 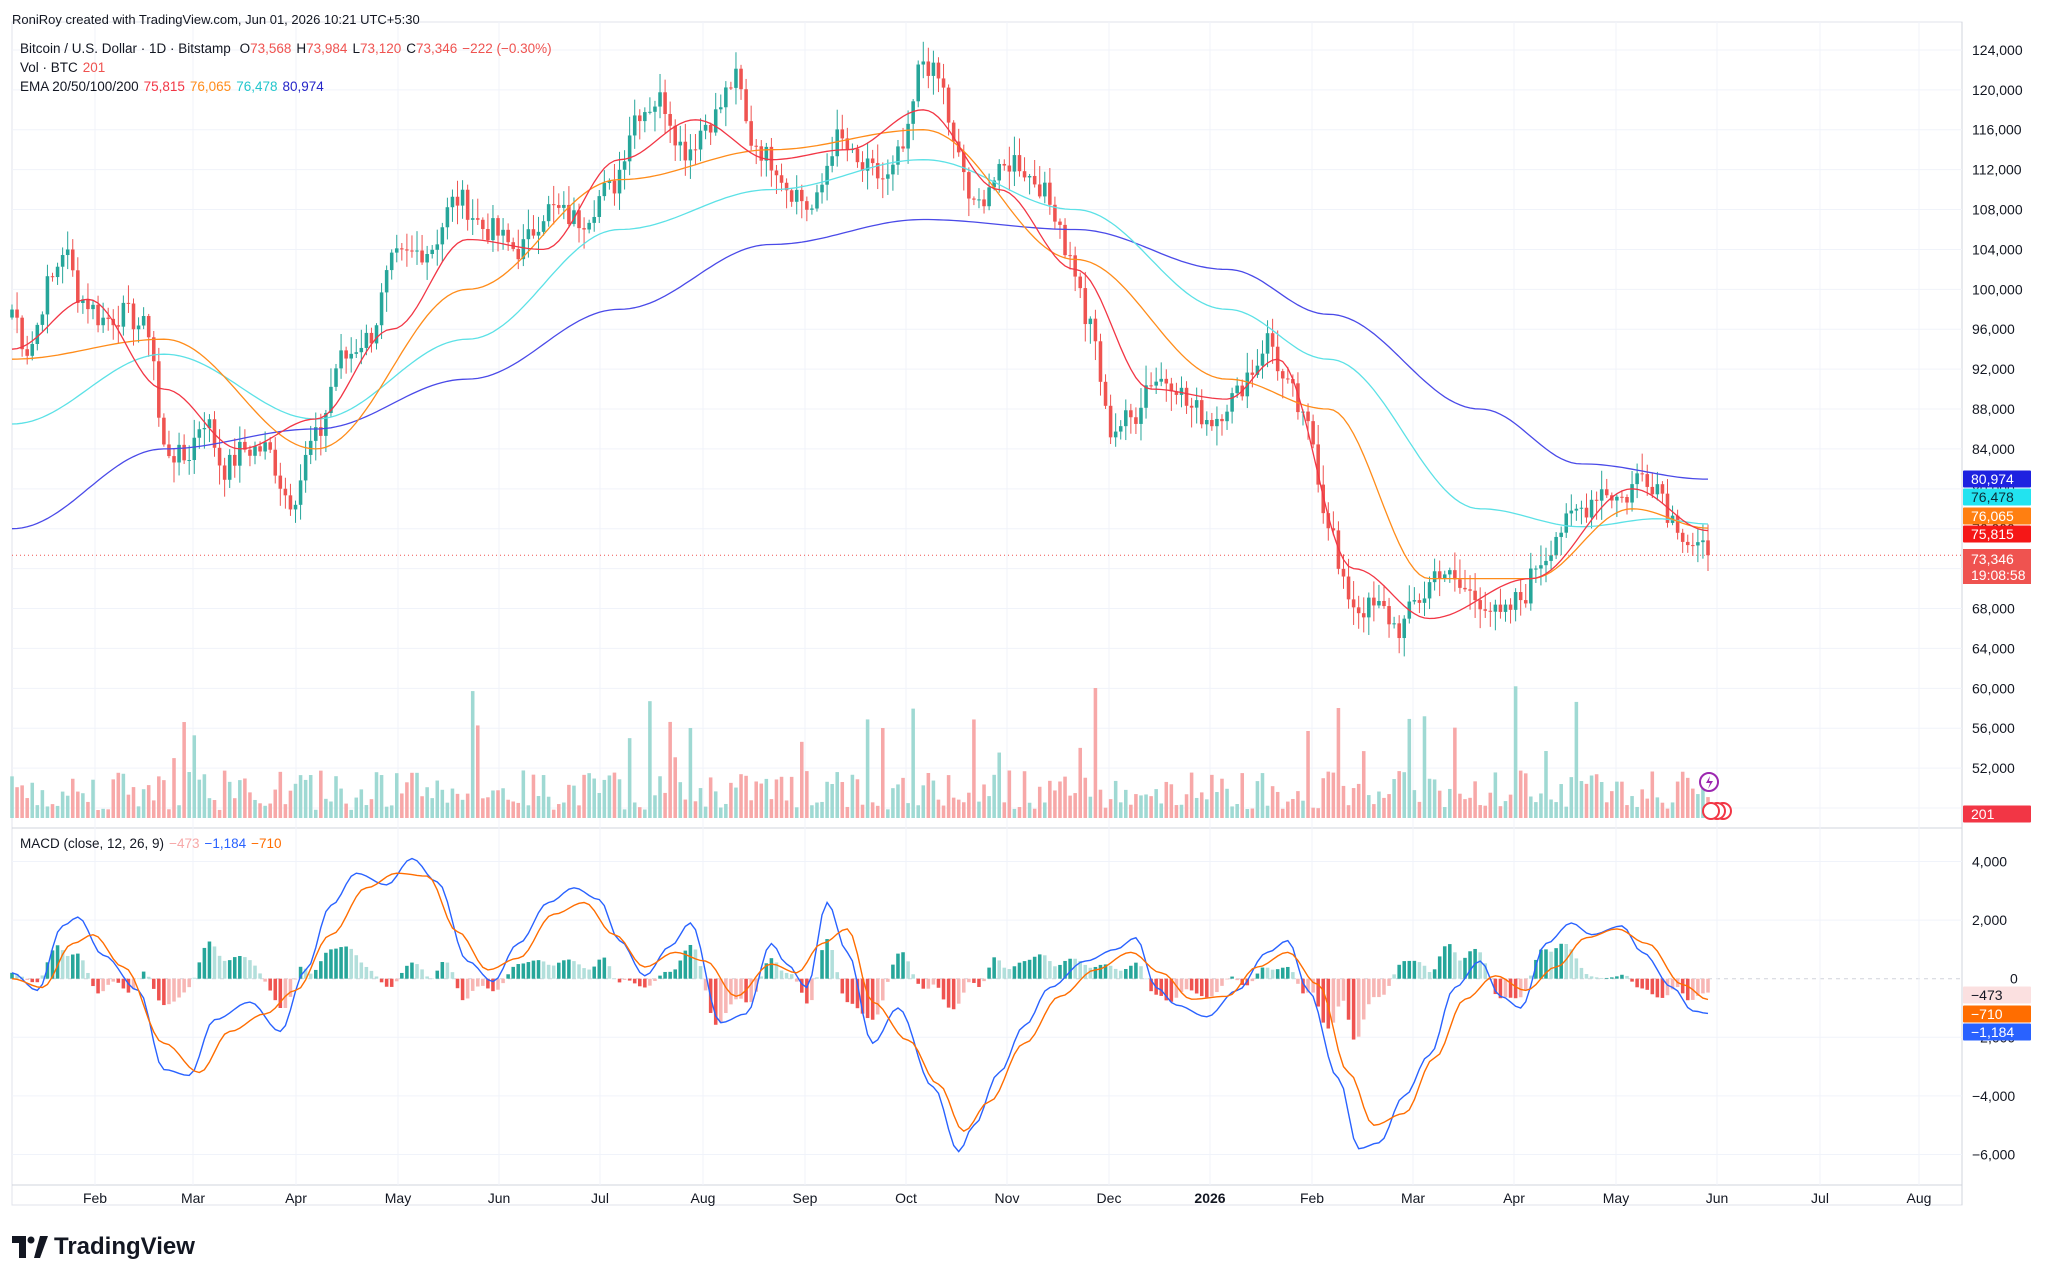 I want to click on volume-badge-bg, so click(x=1997, y=814).